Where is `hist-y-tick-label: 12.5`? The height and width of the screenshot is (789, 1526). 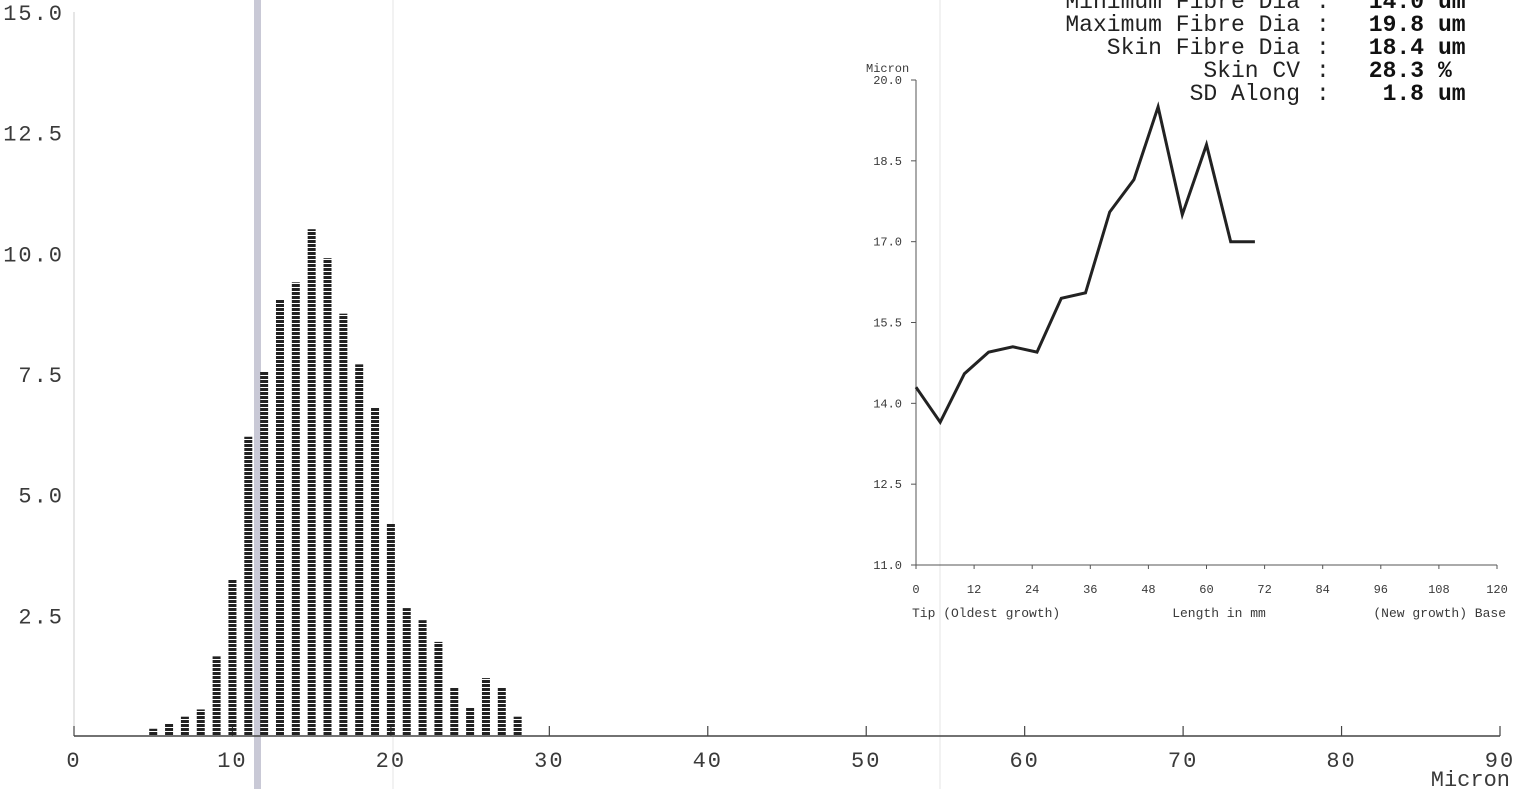 hist-y-tick-label: 12.5 is located at coordinates (33, 135).